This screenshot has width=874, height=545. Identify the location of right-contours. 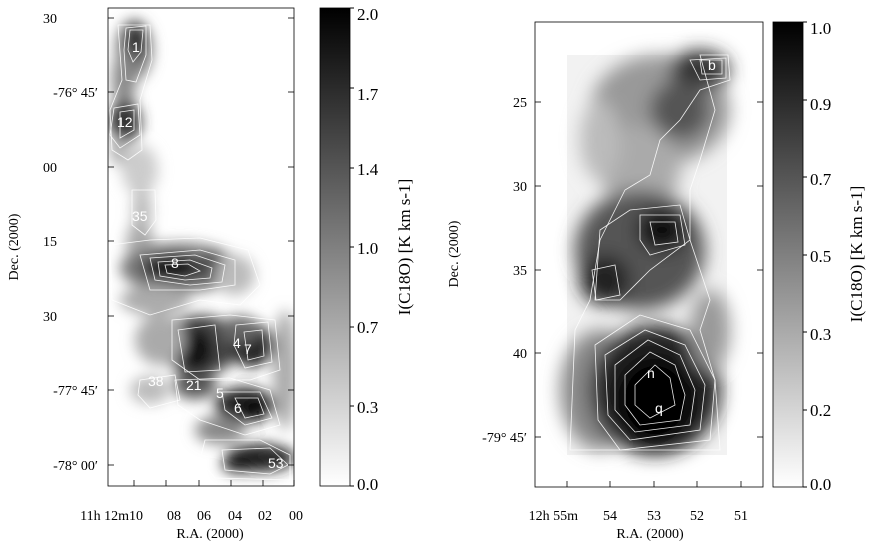
(650, 252).